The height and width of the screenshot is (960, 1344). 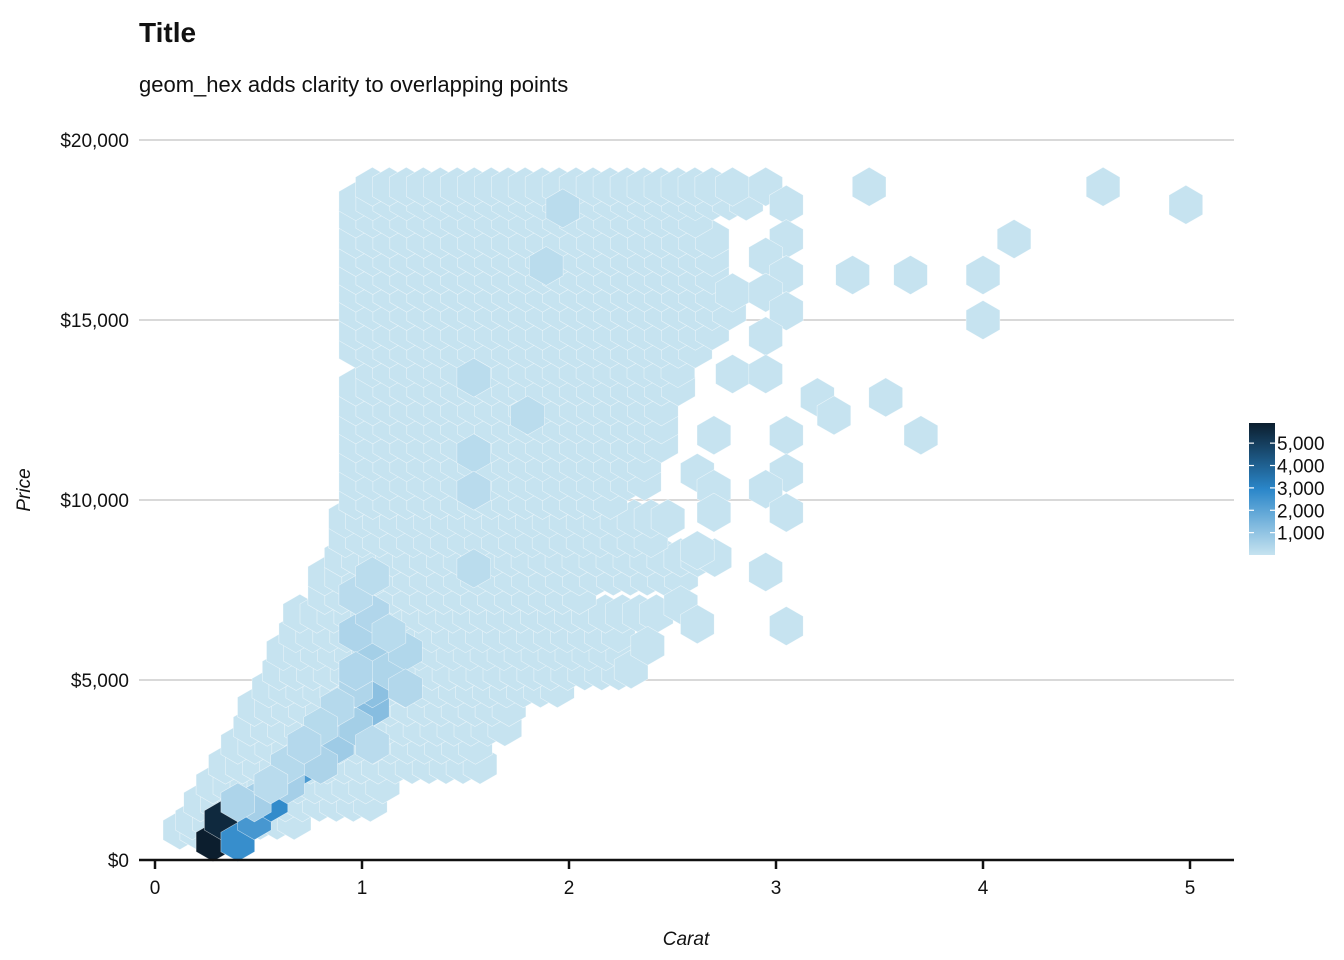 What do you see at coordinates (94, 321) in the screenshot?
I see `y-tick-label: $15,000` at bounding box center [94, 321].